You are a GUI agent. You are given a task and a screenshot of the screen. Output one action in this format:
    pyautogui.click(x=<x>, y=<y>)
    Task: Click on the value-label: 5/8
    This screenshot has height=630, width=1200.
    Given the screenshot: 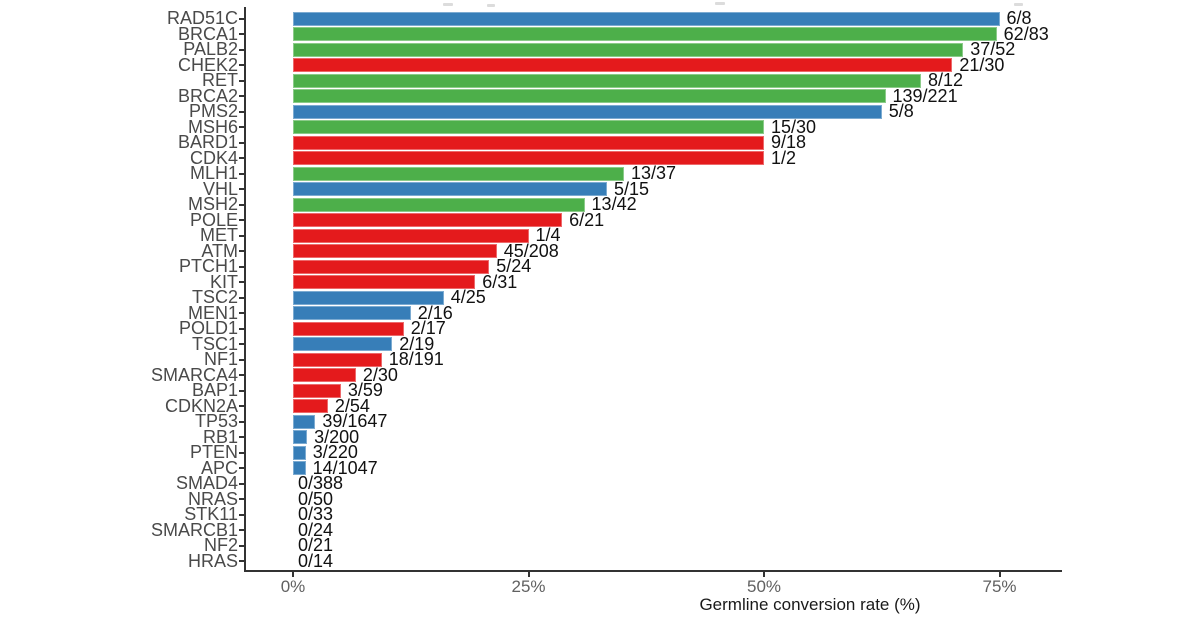 What is the action you would take?
    pyautogui.click(x=901, y=111)
    